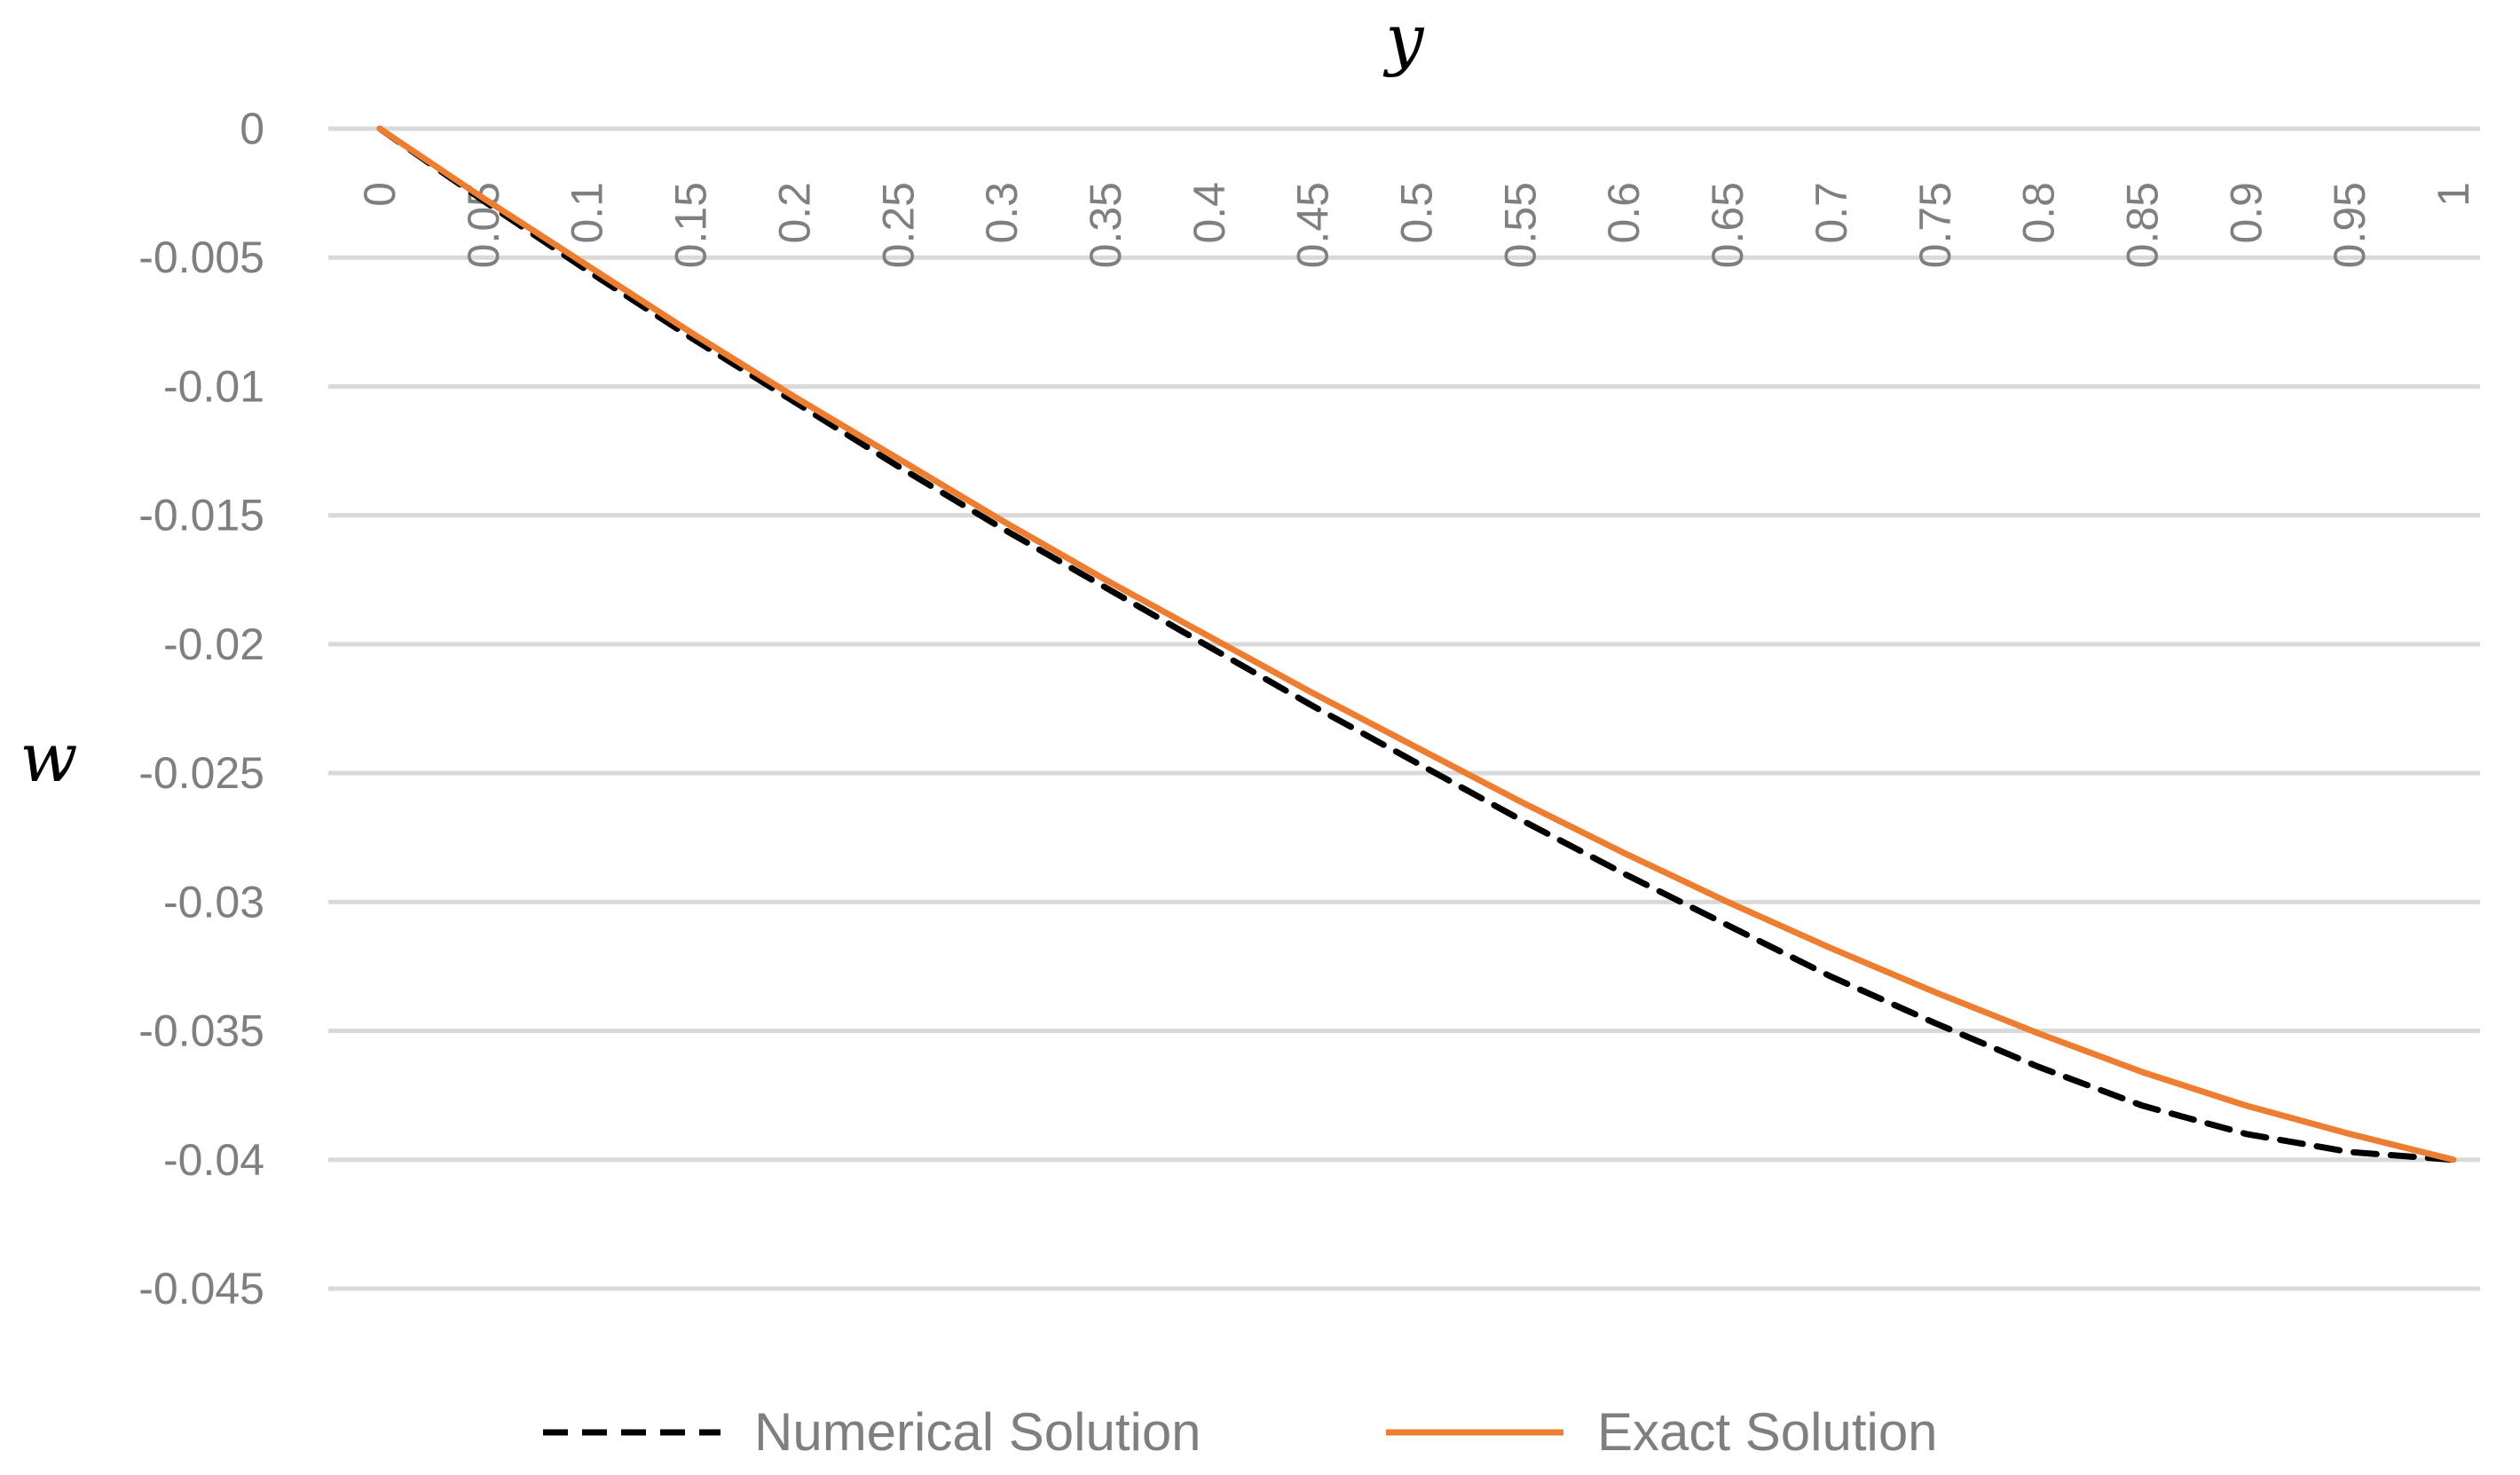 The width and height of the screenshot is (2520, 1475). What do you see at coordinates (1105, 225) in the screenshot?
I see `x-tick-label: 0.35` at bounding box center [1105, 225].